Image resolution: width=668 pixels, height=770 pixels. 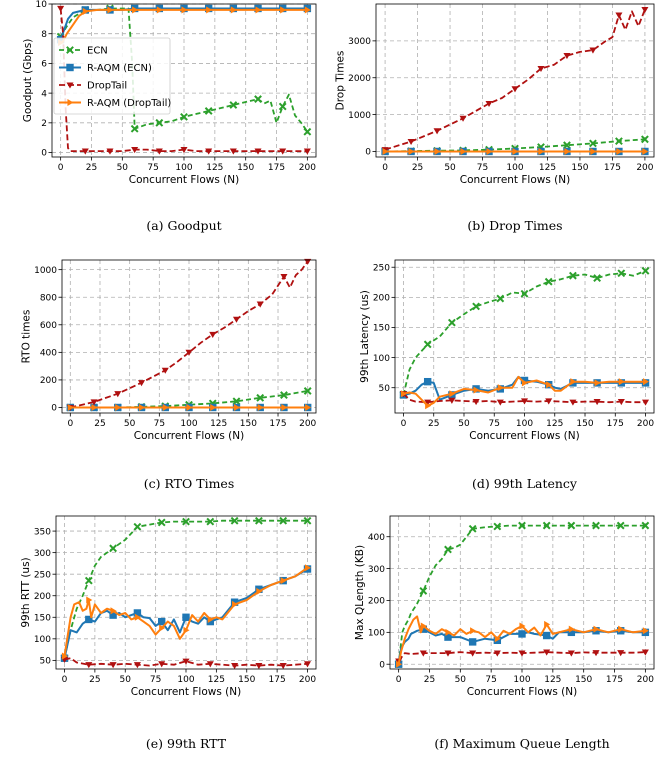 I want to click on y-tick-label: 100, so click(x=376, y=634).